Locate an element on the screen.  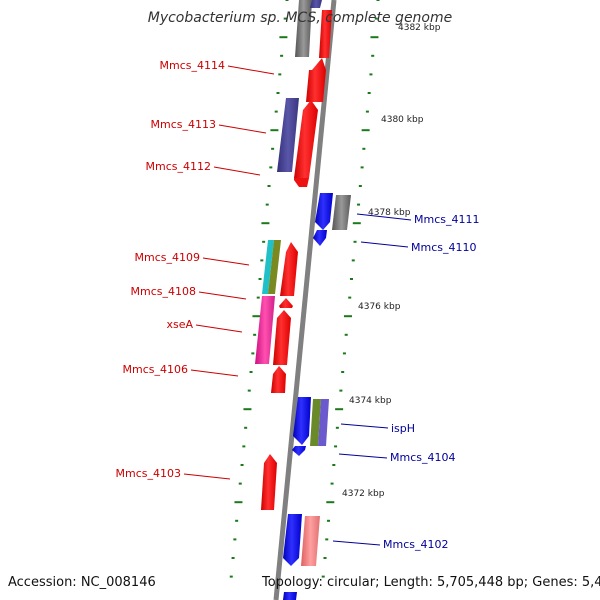
kbp-mark-4376: 4376 kbp is located at coordinates (379, 307).